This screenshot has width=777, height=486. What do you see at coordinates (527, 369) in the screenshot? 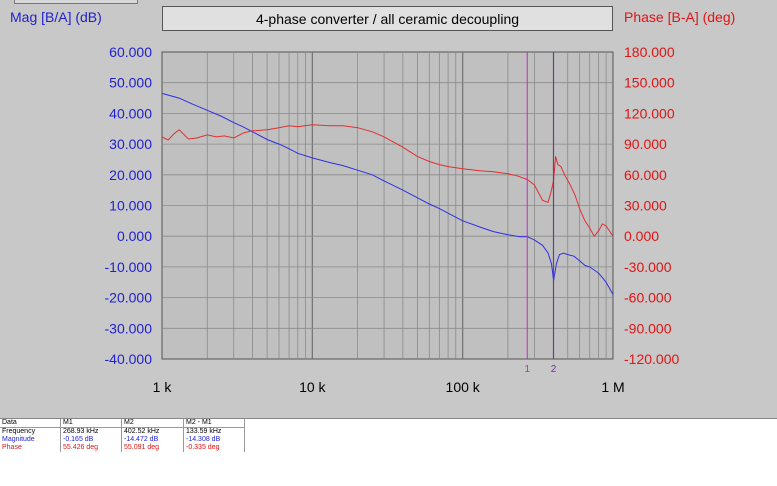
I see `marker-label: 1` at bounding box center [527, 369].